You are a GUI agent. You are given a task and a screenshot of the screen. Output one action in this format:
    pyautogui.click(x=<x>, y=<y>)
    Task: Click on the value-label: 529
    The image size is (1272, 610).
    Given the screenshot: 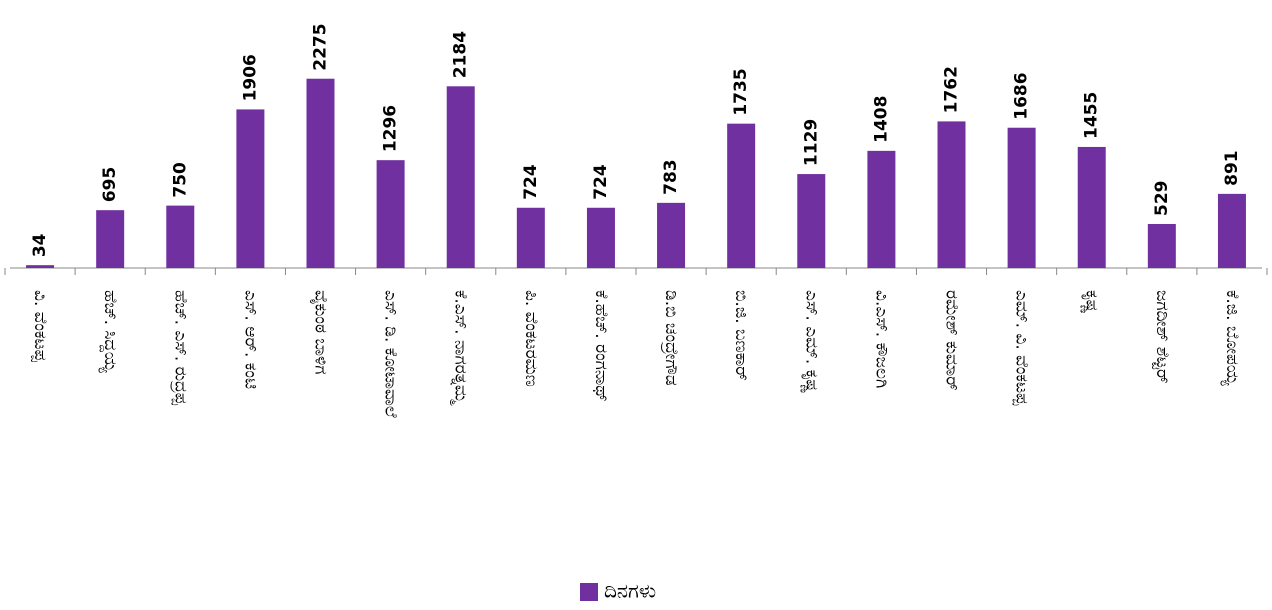 What is the action you would take?
    pyautogui.click(x=1162, y=198)
    